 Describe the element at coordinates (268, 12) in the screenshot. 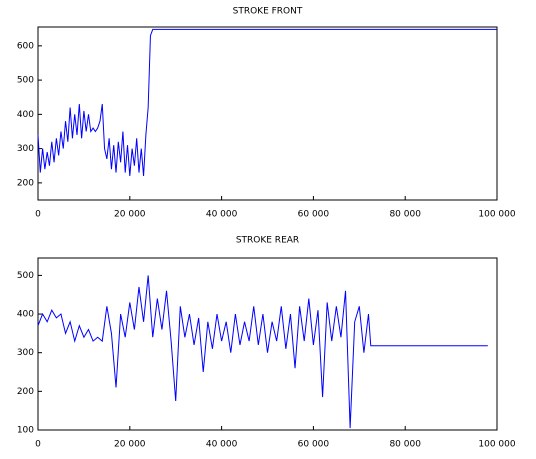

I see `chart-title: STROKE FRONT` at that location.